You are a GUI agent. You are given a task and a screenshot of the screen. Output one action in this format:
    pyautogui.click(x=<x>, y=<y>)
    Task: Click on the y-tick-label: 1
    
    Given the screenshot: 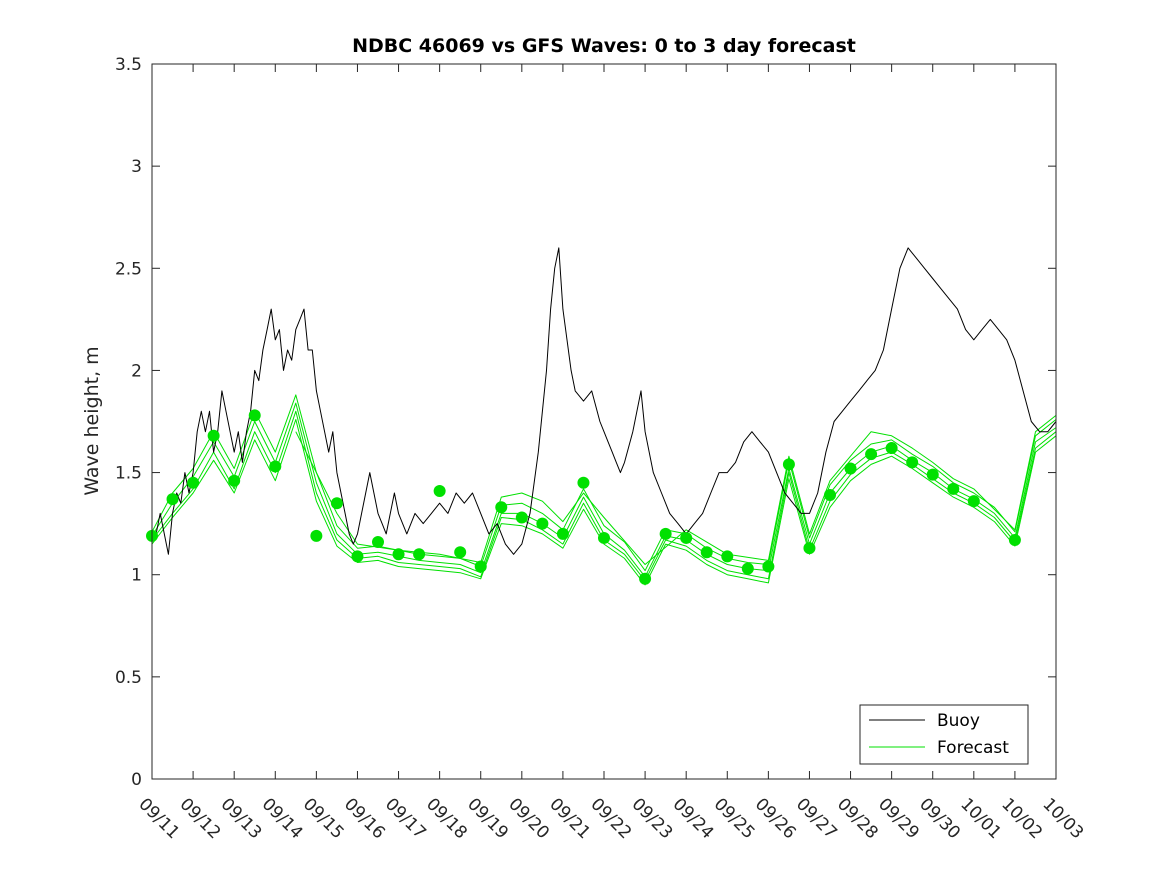 What is the action you would take?
    pyautogui.click(x=136, y=576)
    